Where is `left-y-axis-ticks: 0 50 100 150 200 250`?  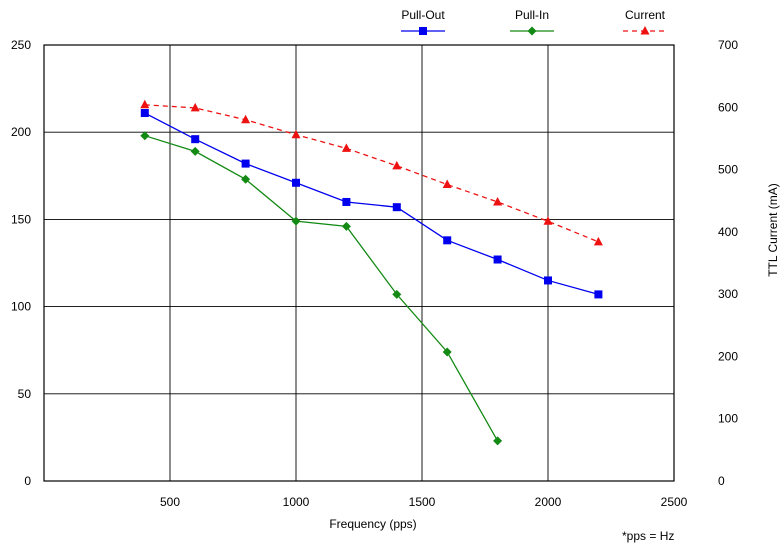
left-y-axis-ticks: 0 50 100 150 200 250 is located at coordinates (21, 263).